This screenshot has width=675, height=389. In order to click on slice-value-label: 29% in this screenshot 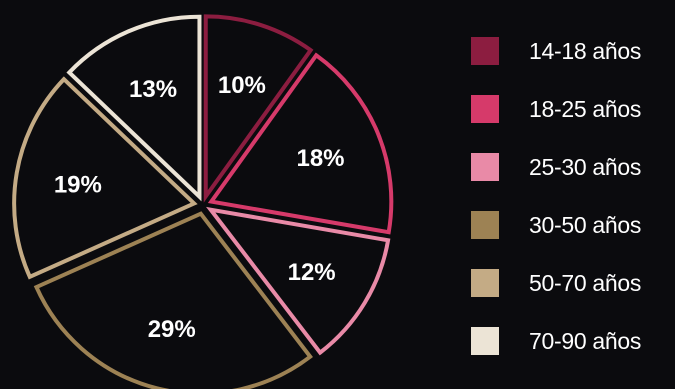, I will do `click(172, 329)`.